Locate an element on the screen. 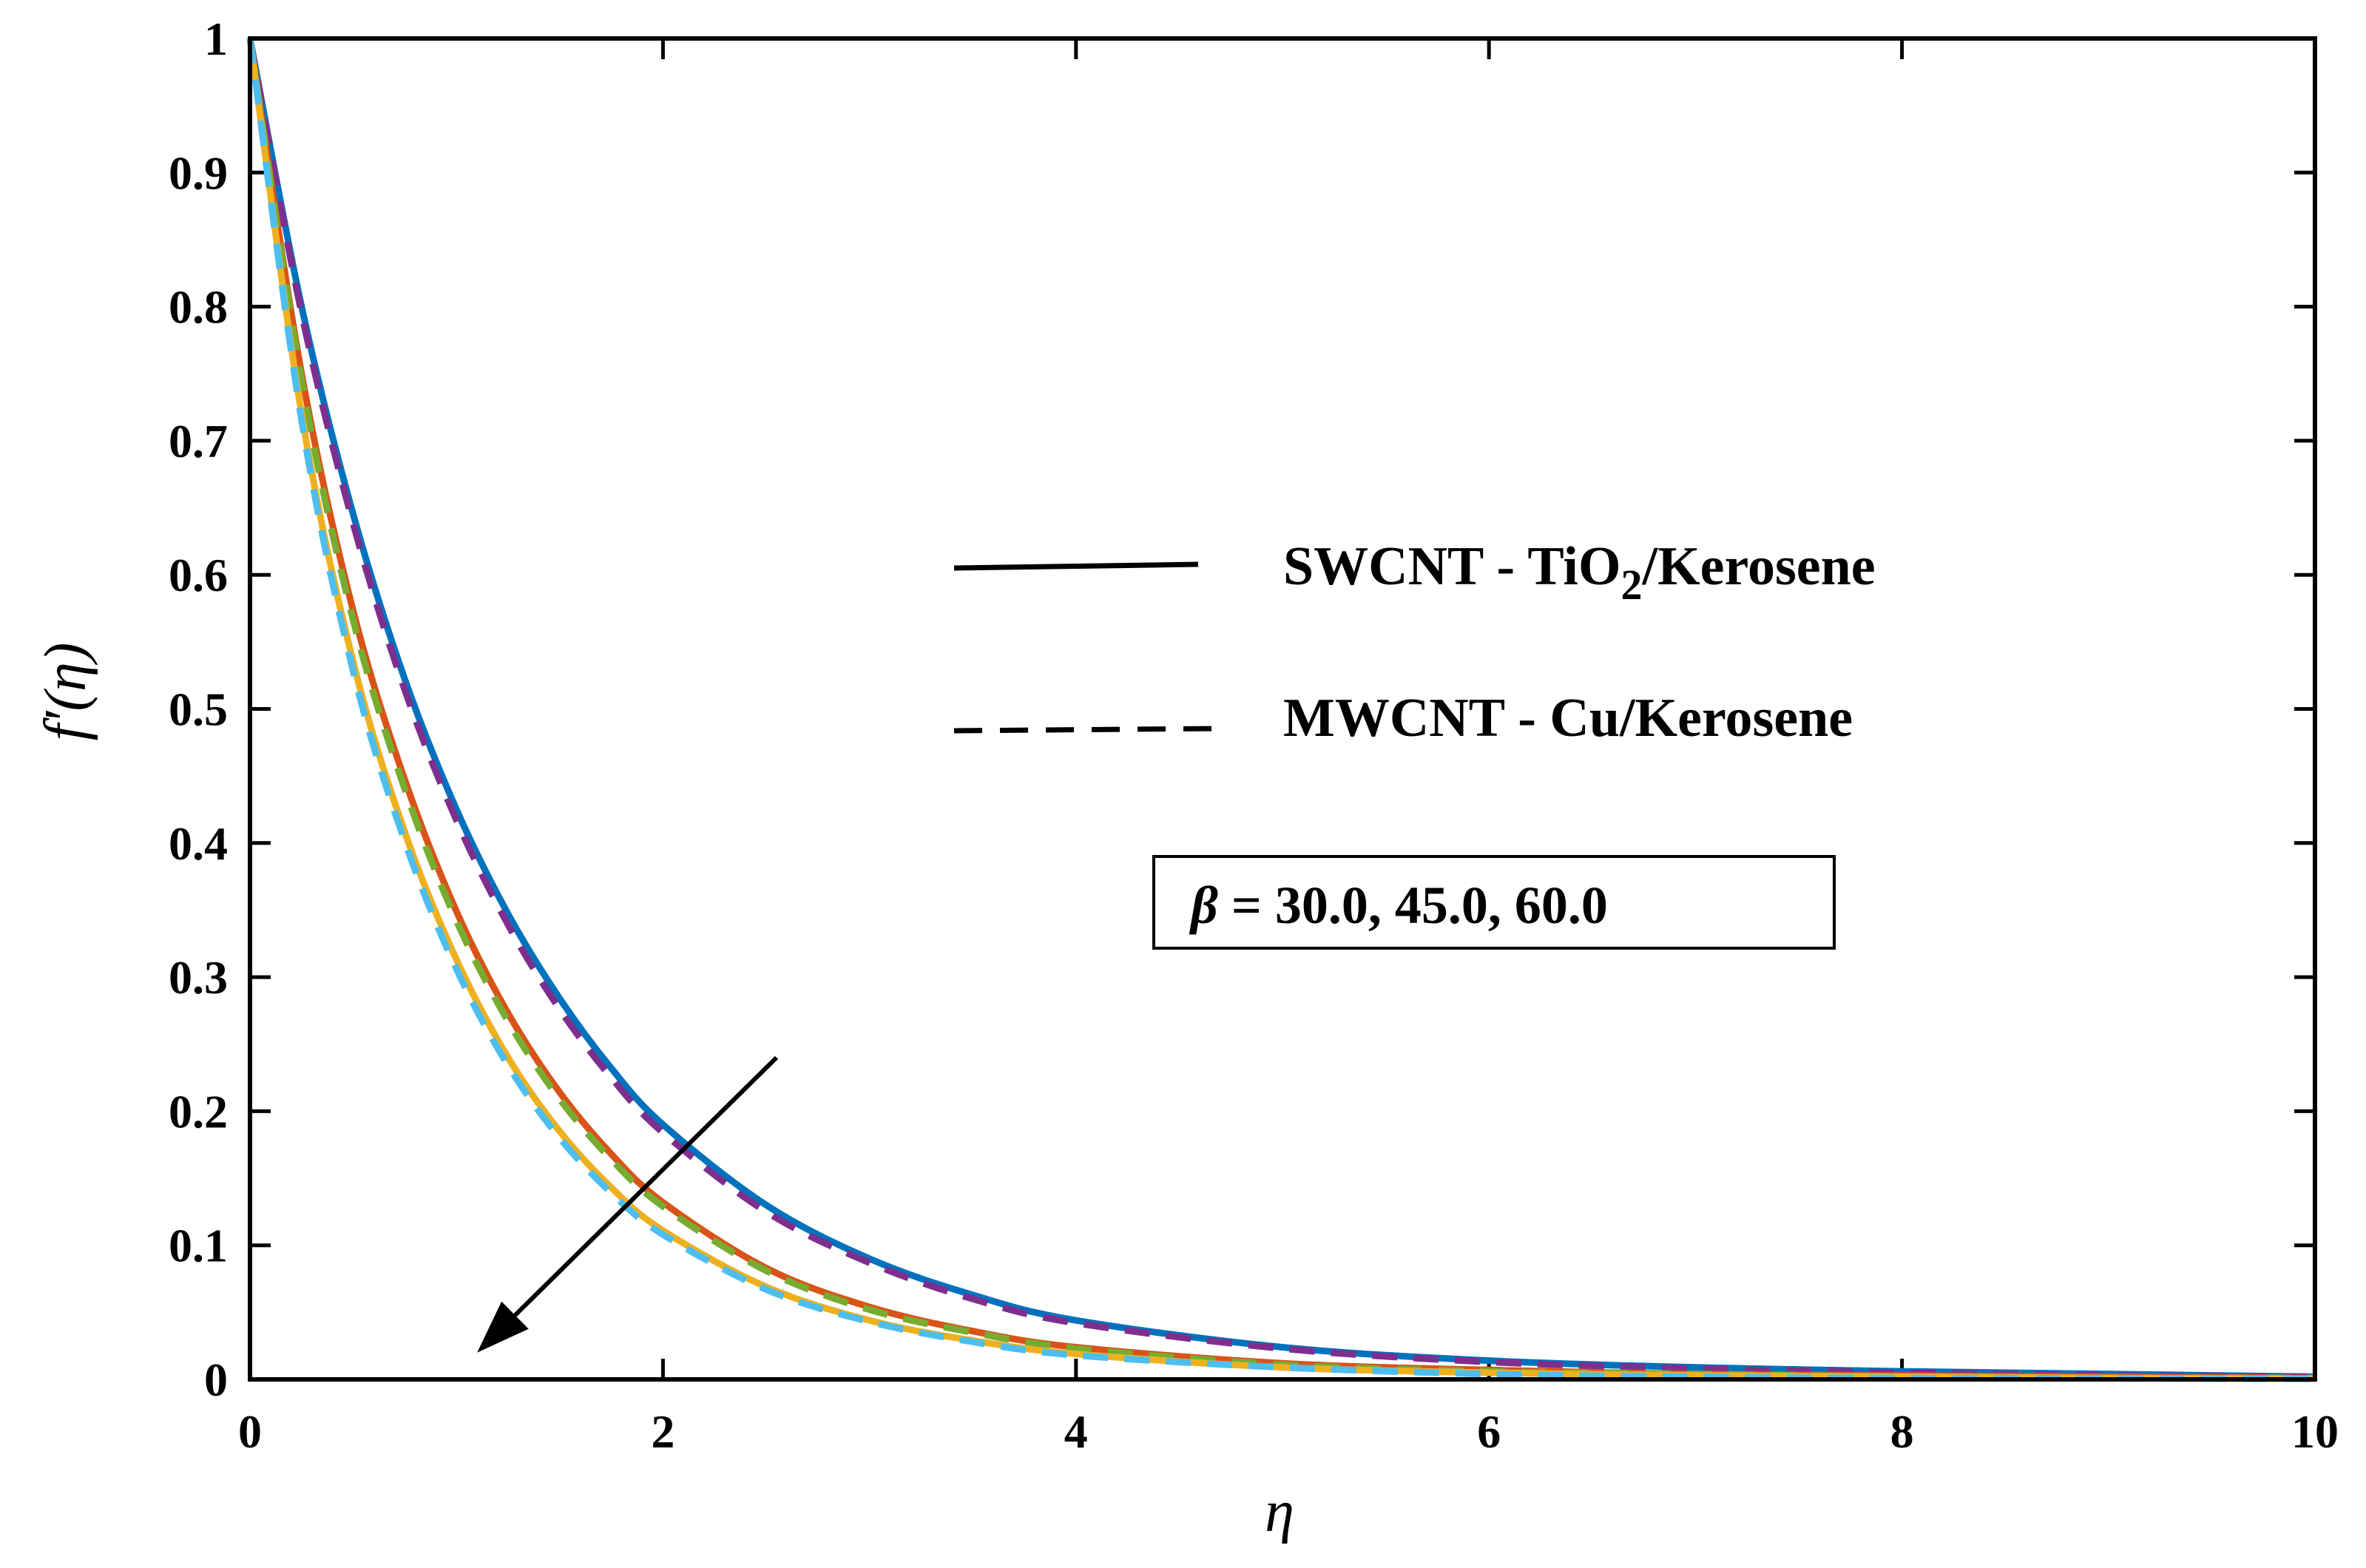  y-tick-label: 0.4 is located at coordinates (198, 843).